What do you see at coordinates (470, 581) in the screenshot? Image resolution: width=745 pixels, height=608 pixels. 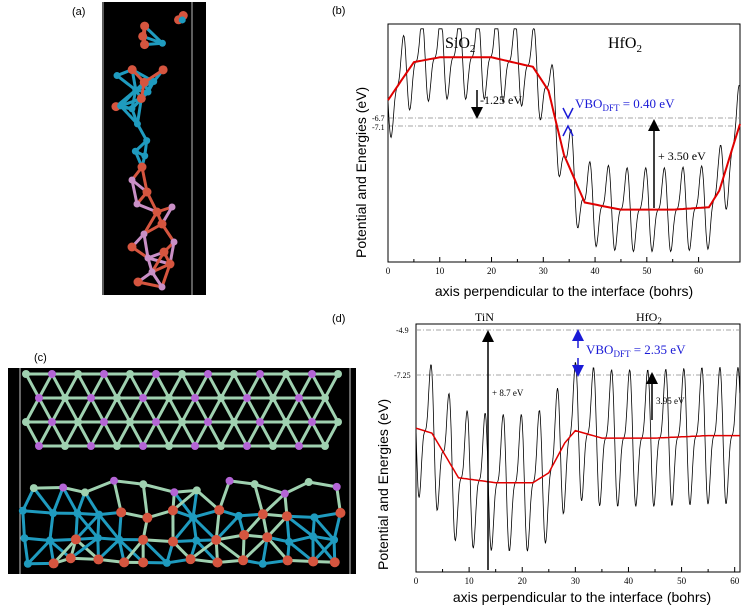 I see `x-tick-label: 10` at bounding box center [470, 581].